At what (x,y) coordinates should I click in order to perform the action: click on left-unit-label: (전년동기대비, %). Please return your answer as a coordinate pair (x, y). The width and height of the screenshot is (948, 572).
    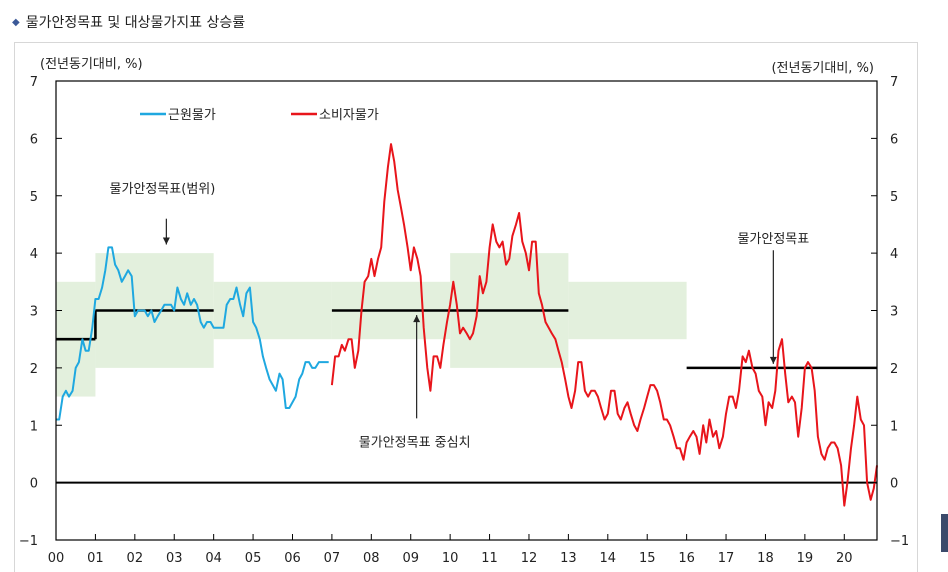
    Looking at the image, I should click on (91, 64).